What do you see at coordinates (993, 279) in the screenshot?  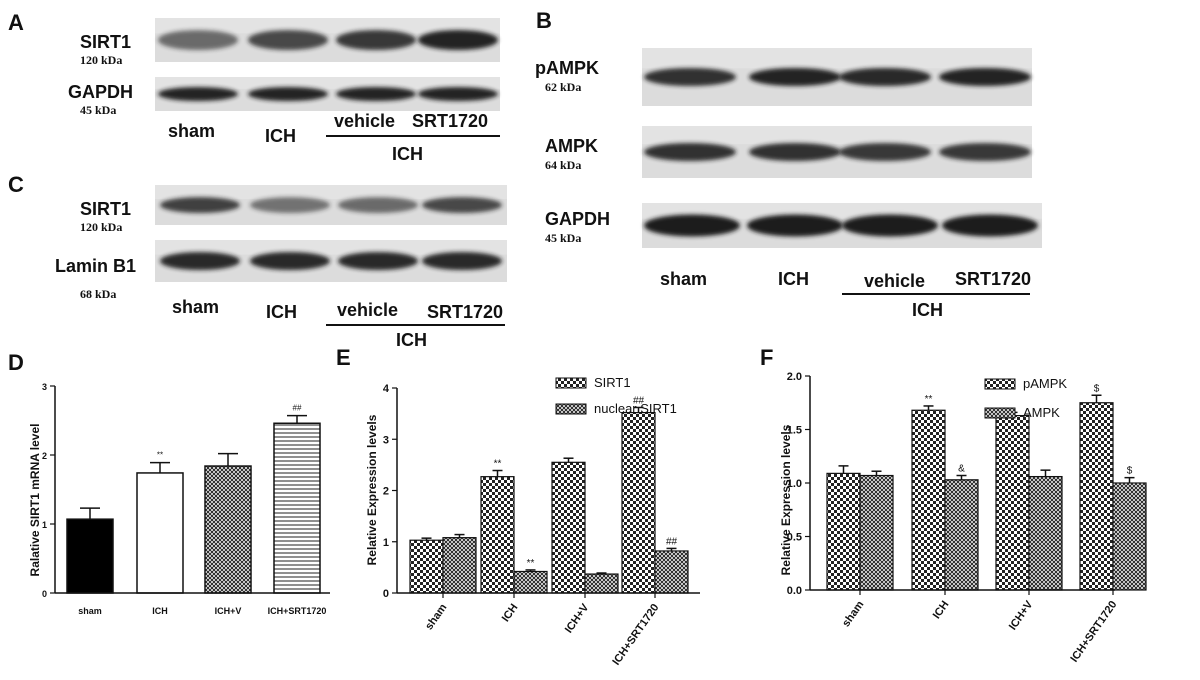 I see `blot-b-lane-srt1720: SRT1720` at bounding box center [993, 279].